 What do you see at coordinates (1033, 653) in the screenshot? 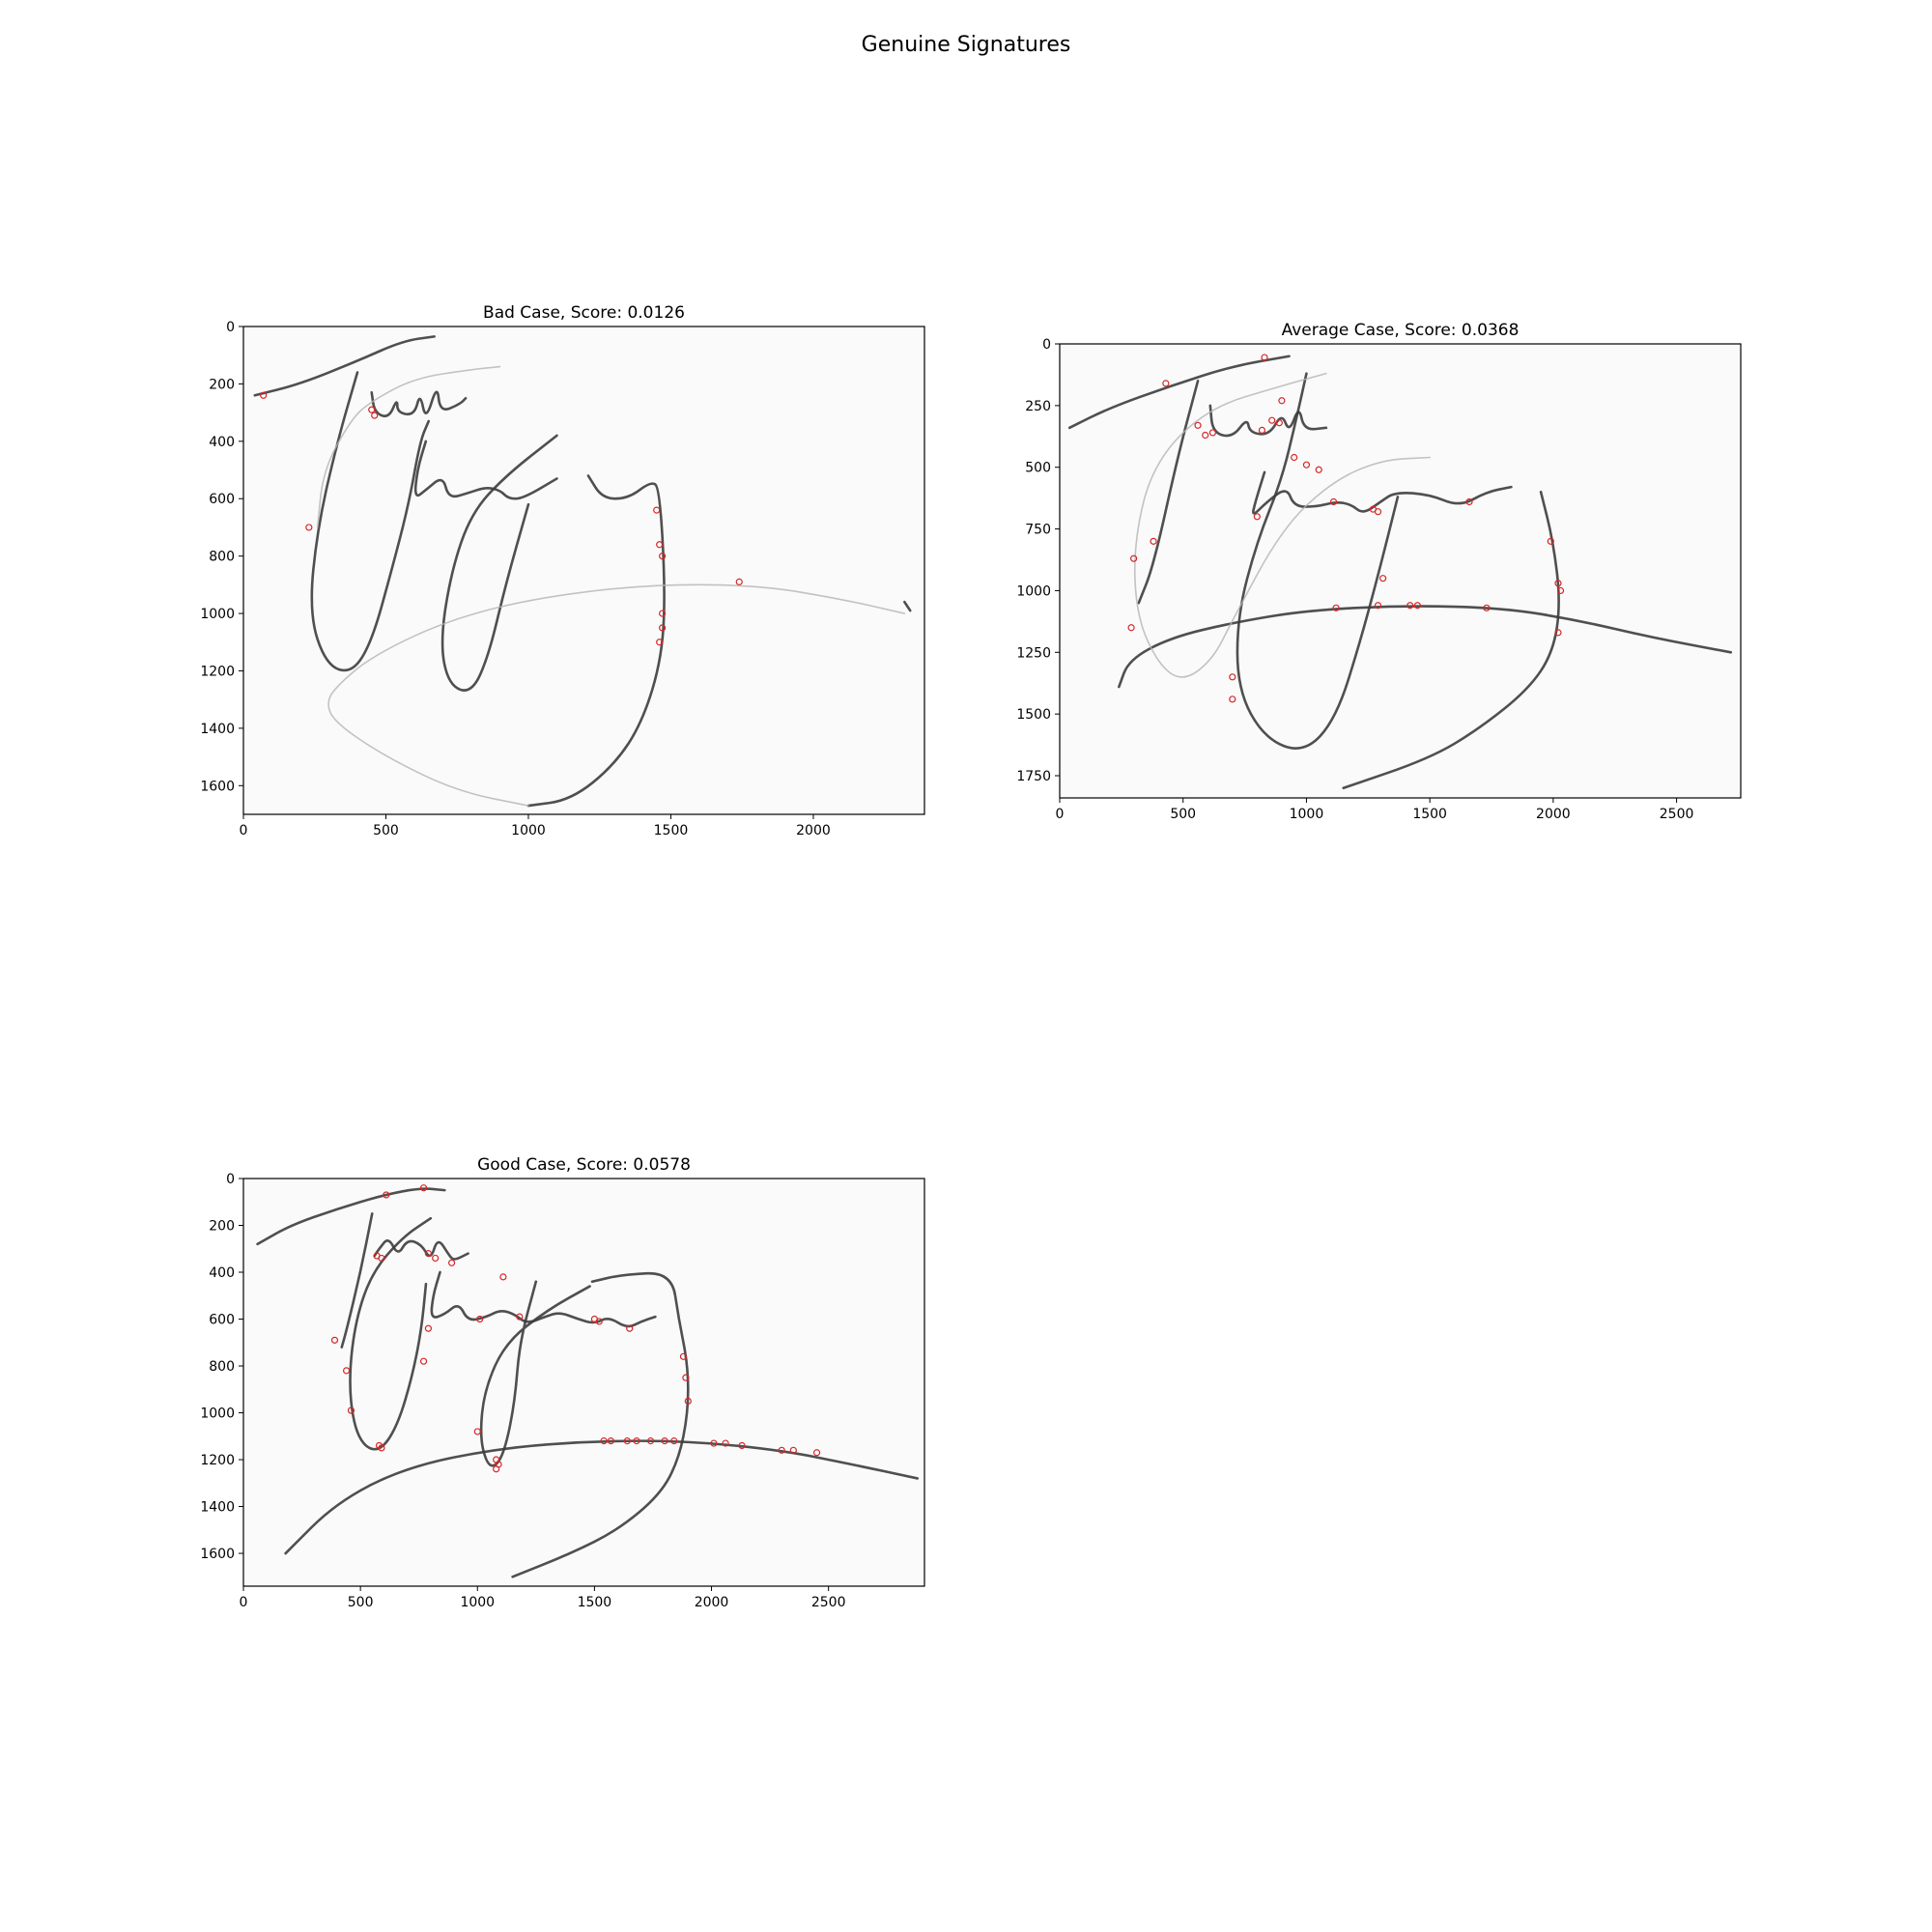
I see `y-tick-label: 1250` at bounding box center [1033, 653].